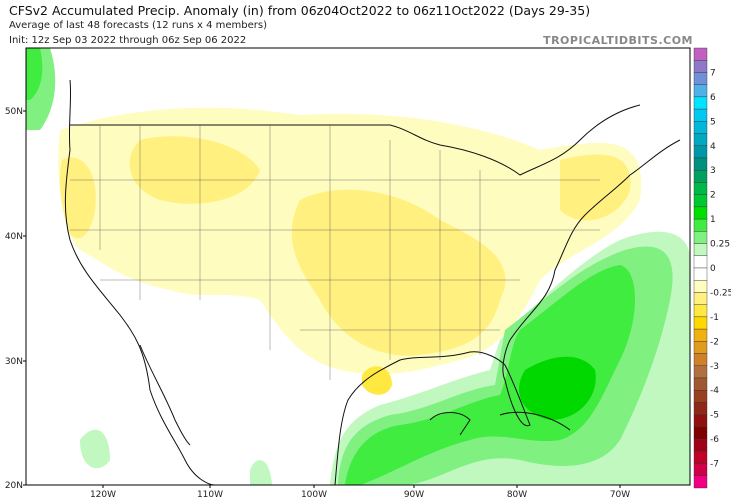 The width and height of the screenshot is (731, 500). What do you see at coordinates (713, 122) in the screenshot?
I see `colorbar-label: 5` at bounding box center [713, 122].